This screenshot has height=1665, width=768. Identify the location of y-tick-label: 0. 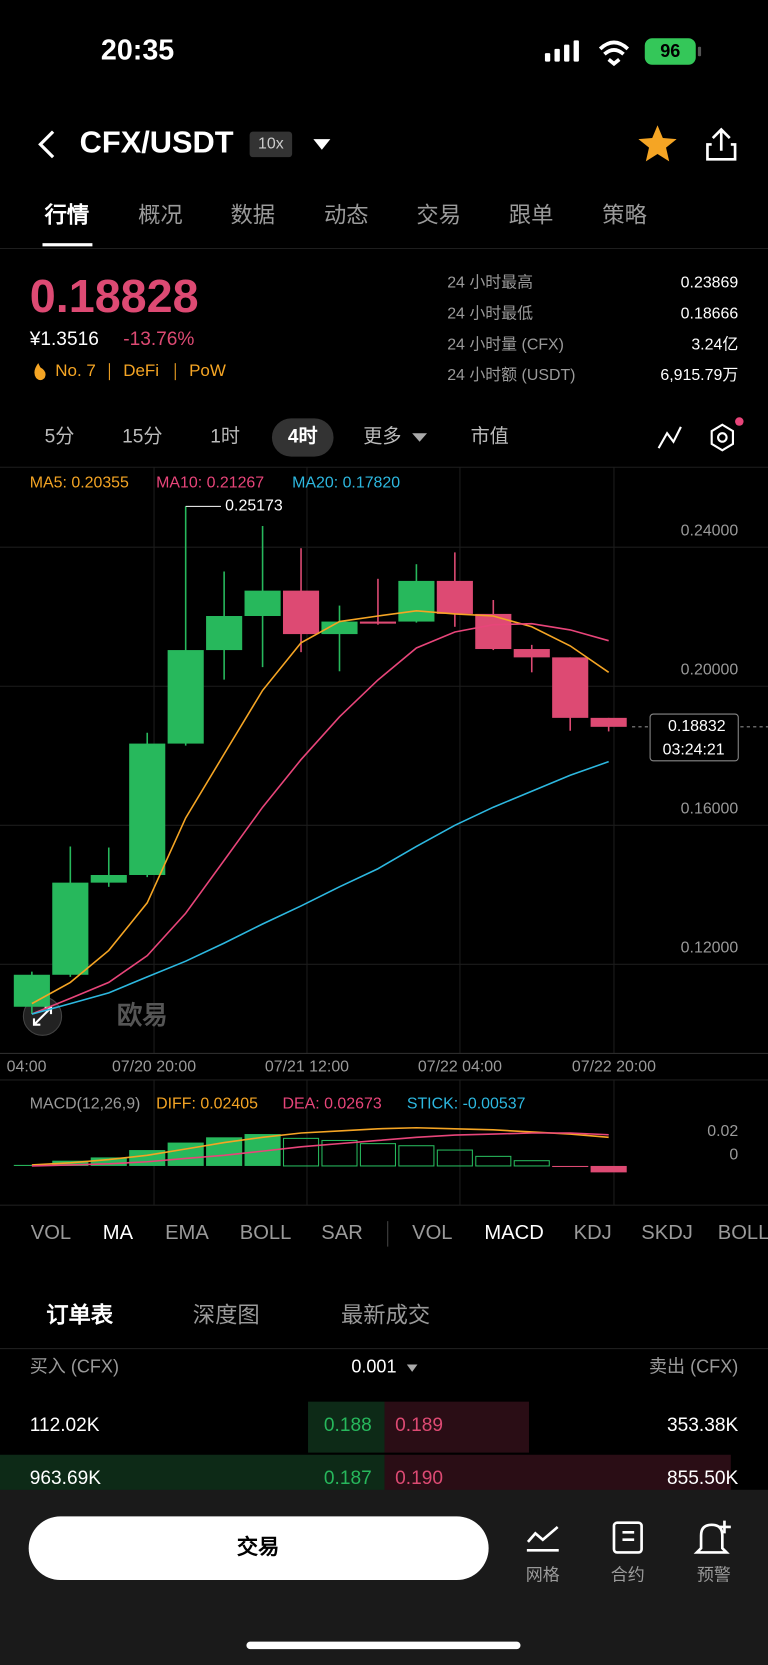
(733, 1155).